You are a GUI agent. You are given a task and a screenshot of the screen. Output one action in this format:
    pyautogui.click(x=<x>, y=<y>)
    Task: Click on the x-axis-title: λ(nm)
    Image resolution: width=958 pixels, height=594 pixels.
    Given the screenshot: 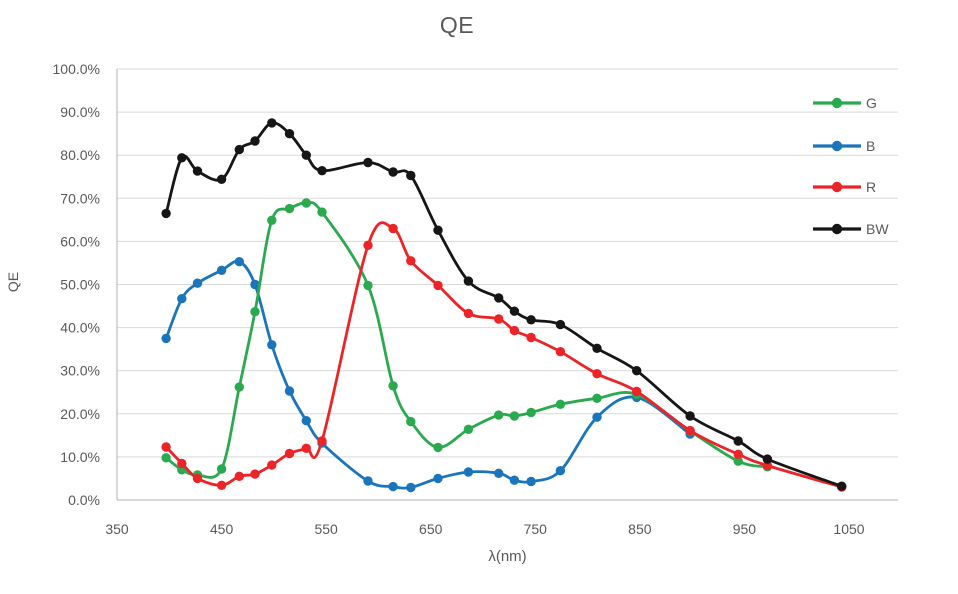 What is the action you would take?
    pyautogui.click(x=507, y=556)
    